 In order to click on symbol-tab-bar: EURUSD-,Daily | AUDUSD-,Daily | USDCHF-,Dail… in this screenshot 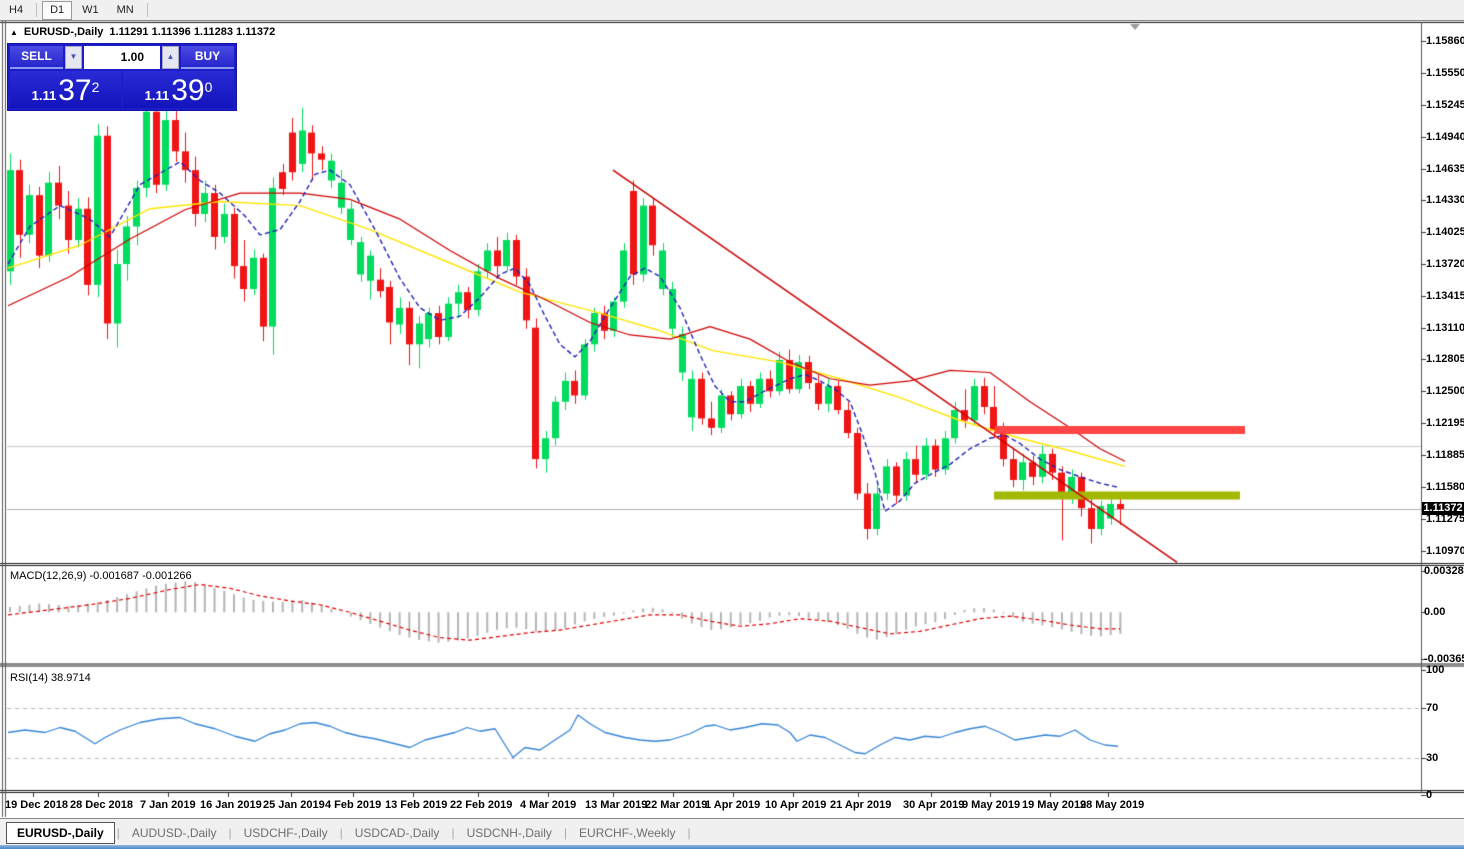, I will do `click(732, 832)`.